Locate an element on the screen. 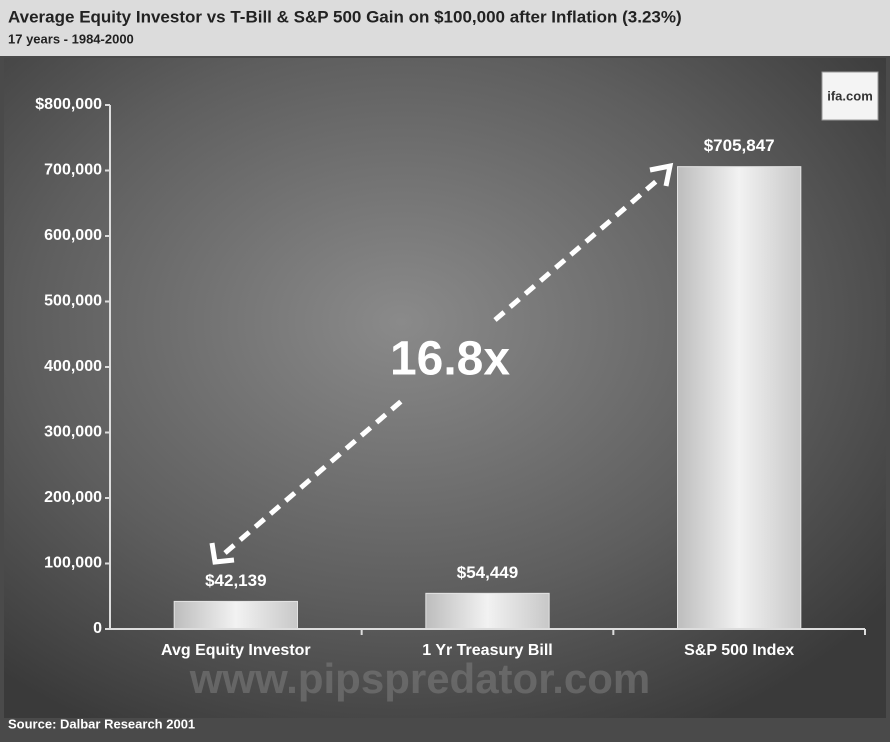 This screenshot has height=747, width=890. x-tick-label: S&P 500 Index is located at coordinates (739, 650).